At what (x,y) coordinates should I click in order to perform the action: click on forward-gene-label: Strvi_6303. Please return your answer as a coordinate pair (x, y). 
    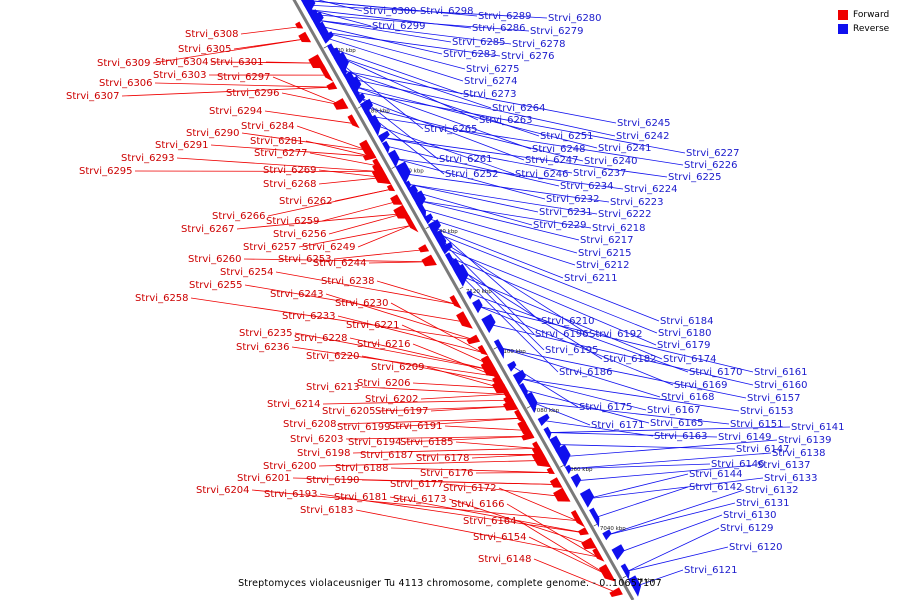
    Looking at the image, I should click on (180, 75).